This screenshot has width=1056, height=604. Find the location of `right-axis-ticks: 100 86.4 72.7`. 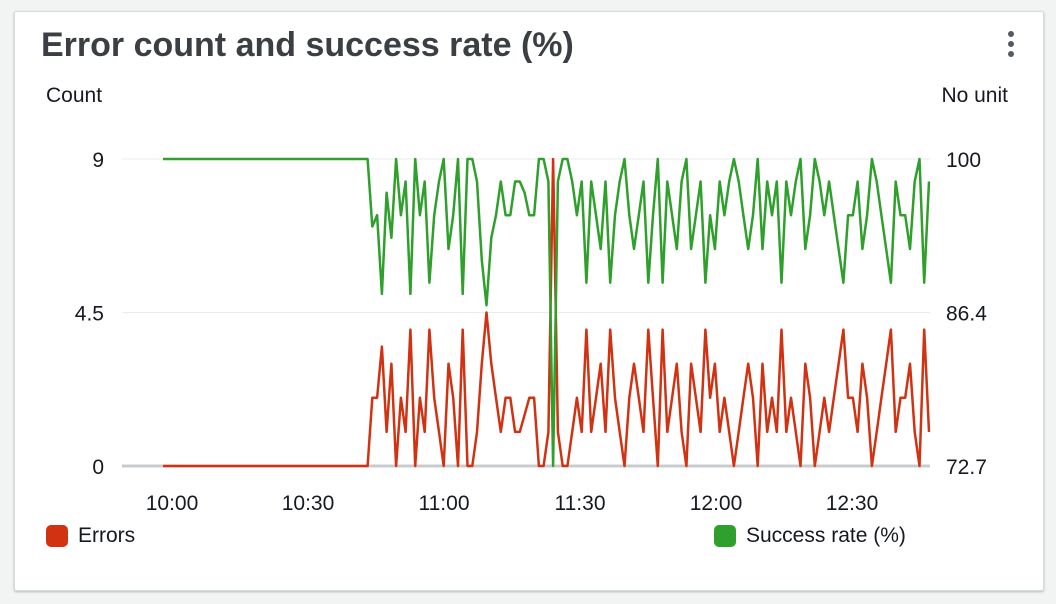

right-axis-ticks: 100 86.4 72.7 is located at coordinates (966, 314).